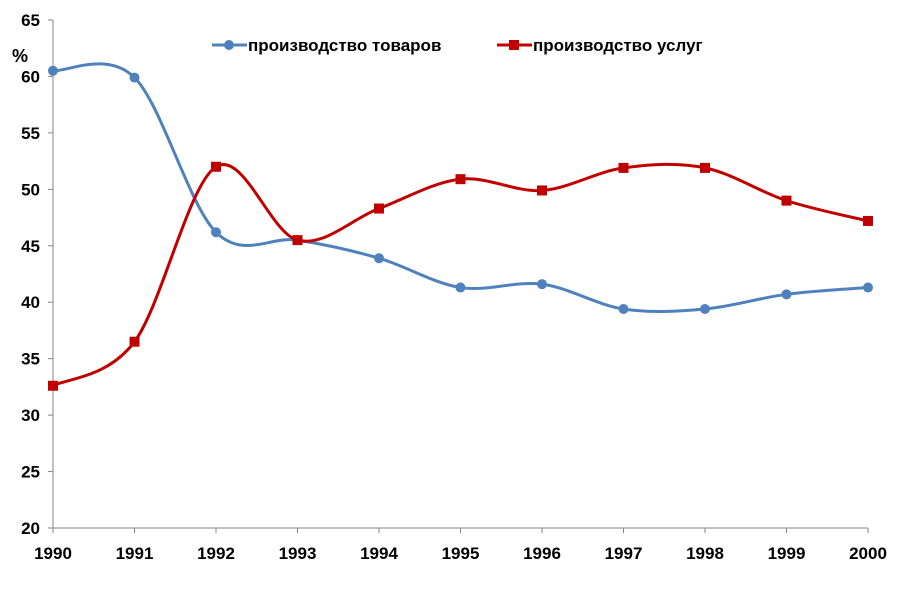 The width and height of the screenshot is (898, 591). I want to click on x-tick-label: 1996, so click(542, 553).